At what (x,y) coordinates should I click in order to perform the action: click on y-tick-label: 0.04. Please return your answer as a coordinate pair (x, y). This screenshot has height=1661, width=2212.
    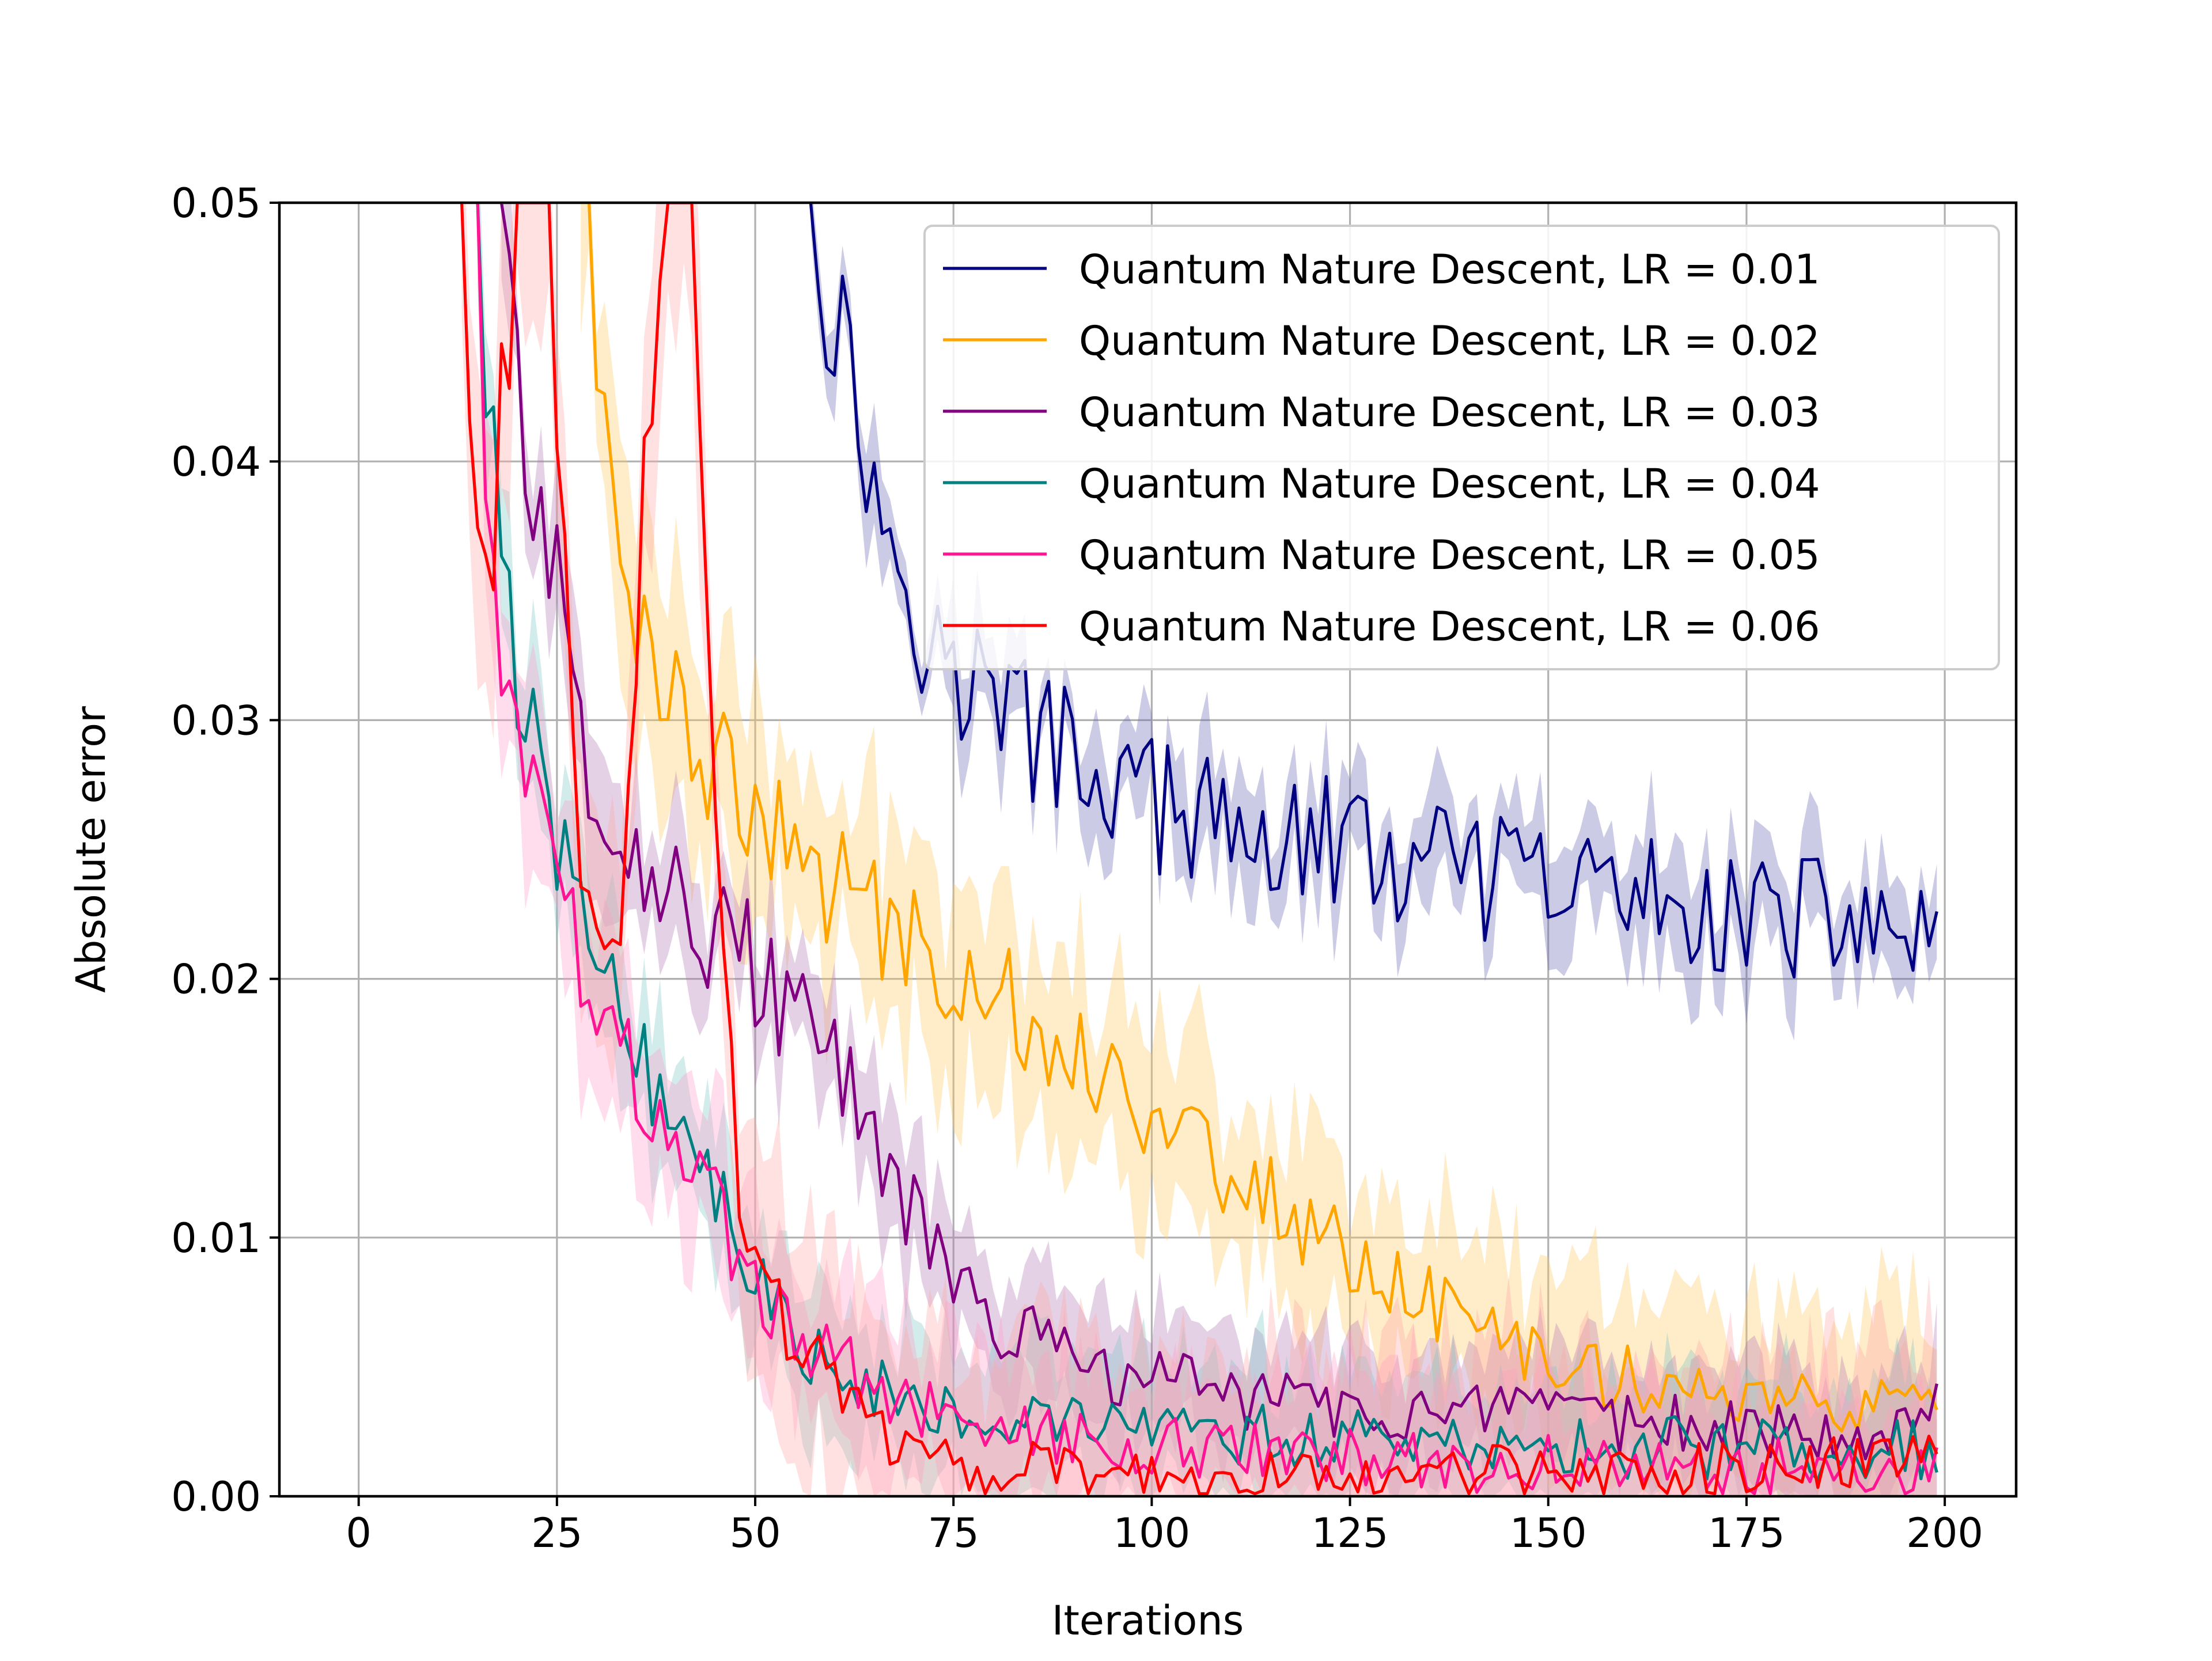
    Looking at the image, I should click on (216, 462).